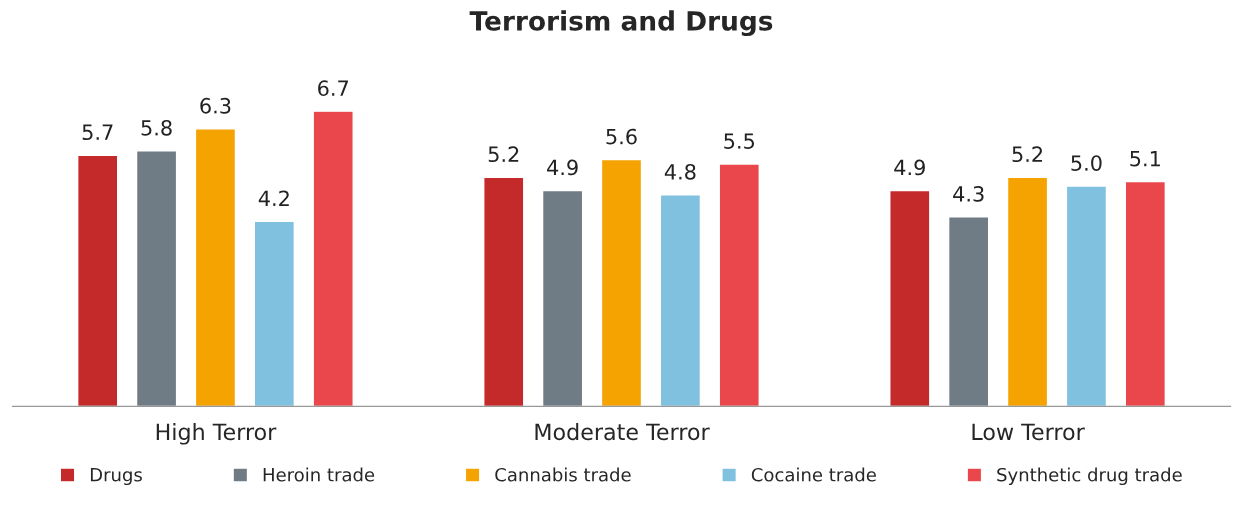 This screenshot has width=1243, height=508. Describe the element at coordinates (968, 194) in the screenshot. I see `data-label: 4.3` at that location.